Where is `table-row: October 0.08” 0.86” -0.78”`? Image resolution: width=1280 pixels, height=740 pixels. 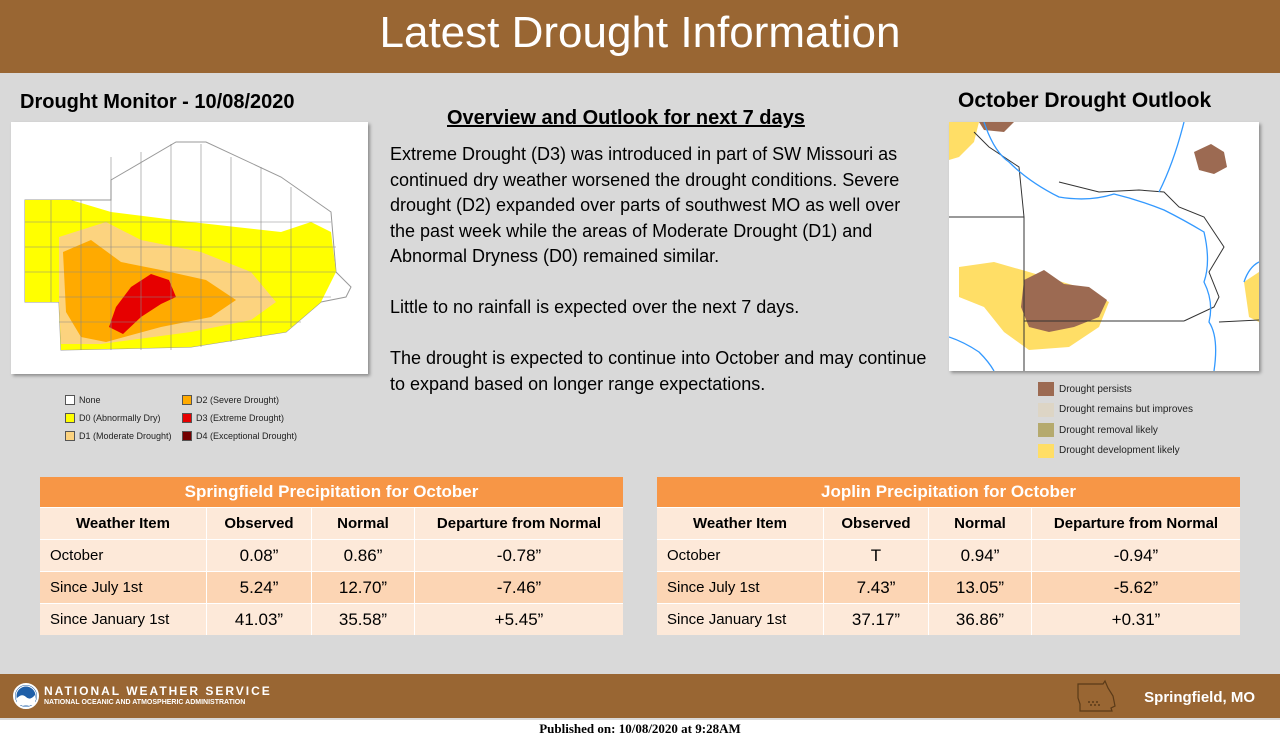
table-row: October 0.08” 0.86” -0.78” is located at coordinates (331, 555).